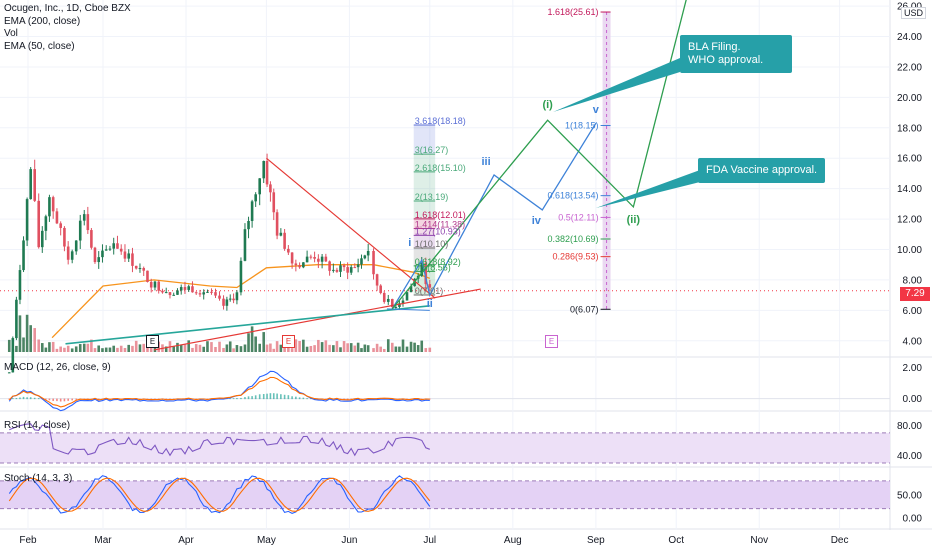 Image resolution: width=932 pixels, height=550 pixels. What do you see at coordinates (432, 197) in the screenshot?
I see `fib-level-label: 2(13.19)` at bounding box center [432, 197].